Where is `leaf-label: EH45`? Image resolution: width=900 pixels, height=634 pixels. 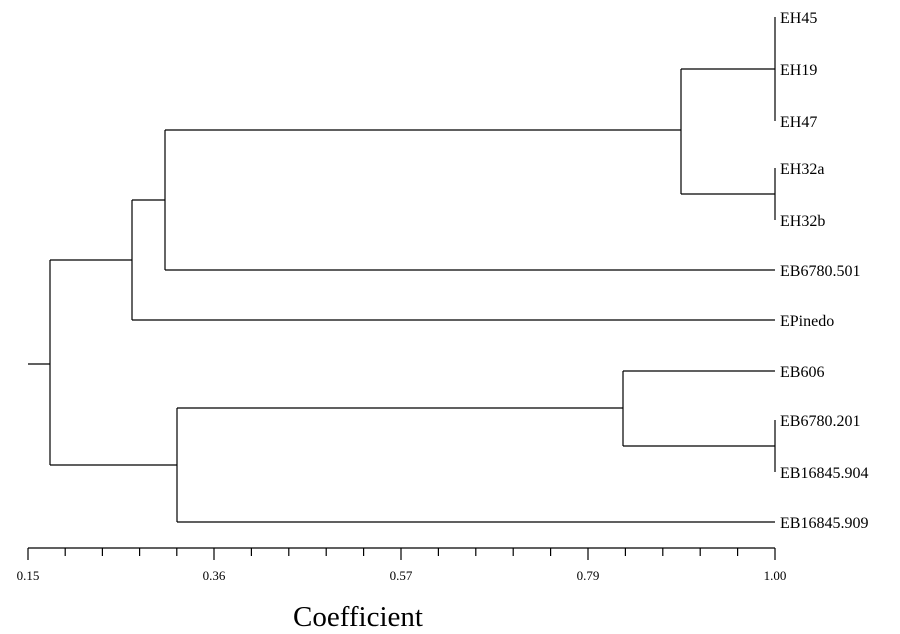
leaf-label: EH45 is located at coordinates (798, 18).